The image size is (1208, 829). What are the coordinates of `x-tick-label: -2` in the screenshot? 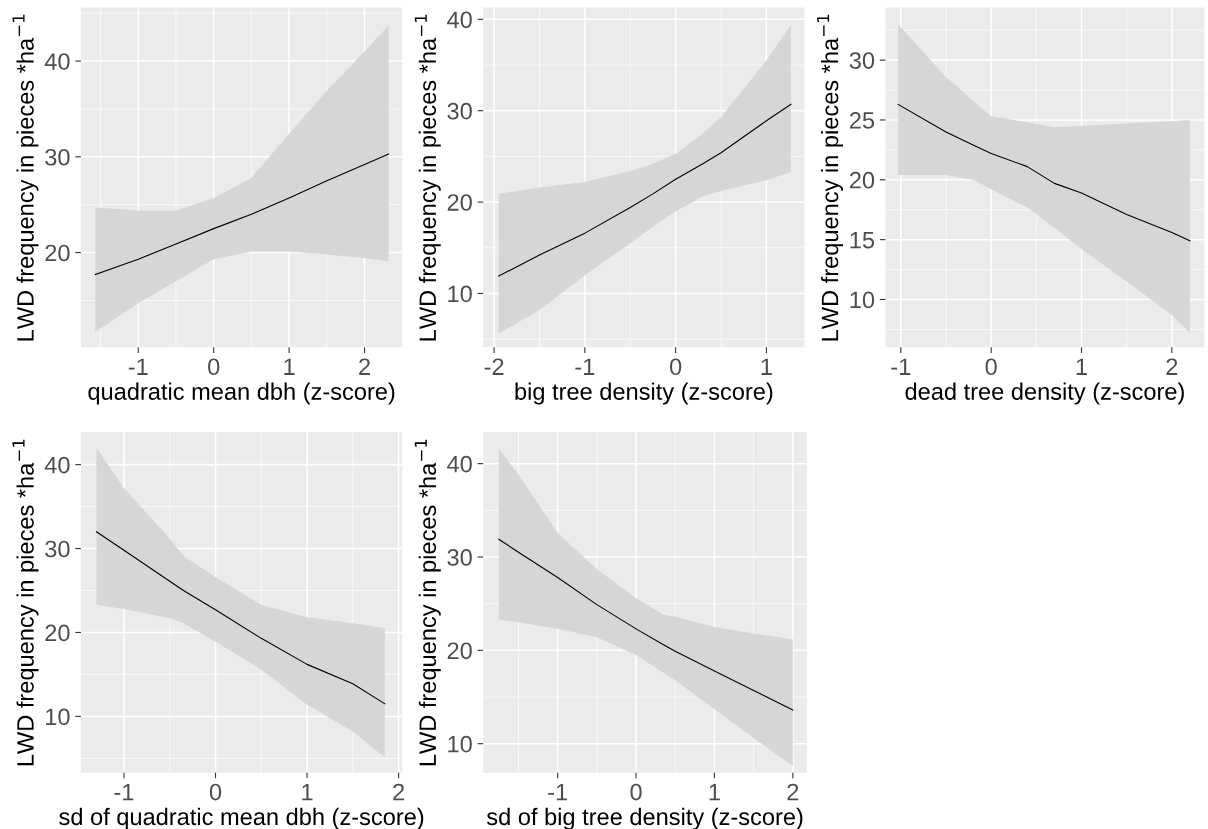 It's located at (494, 366).